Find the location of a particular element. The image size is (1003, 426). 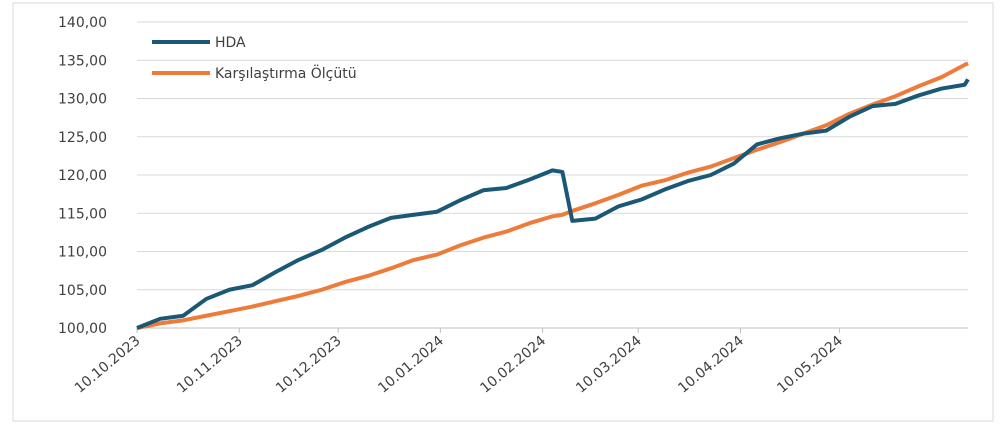

y-tick-label: 135,00 is located at coordinates (82, 61).